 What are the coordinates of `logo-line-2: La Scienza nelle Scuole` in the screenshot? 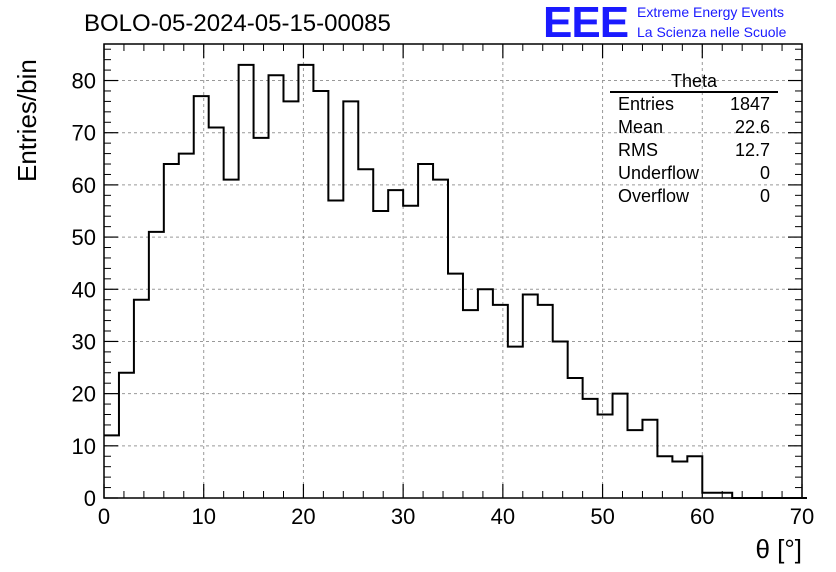 It's located at (712, 32).